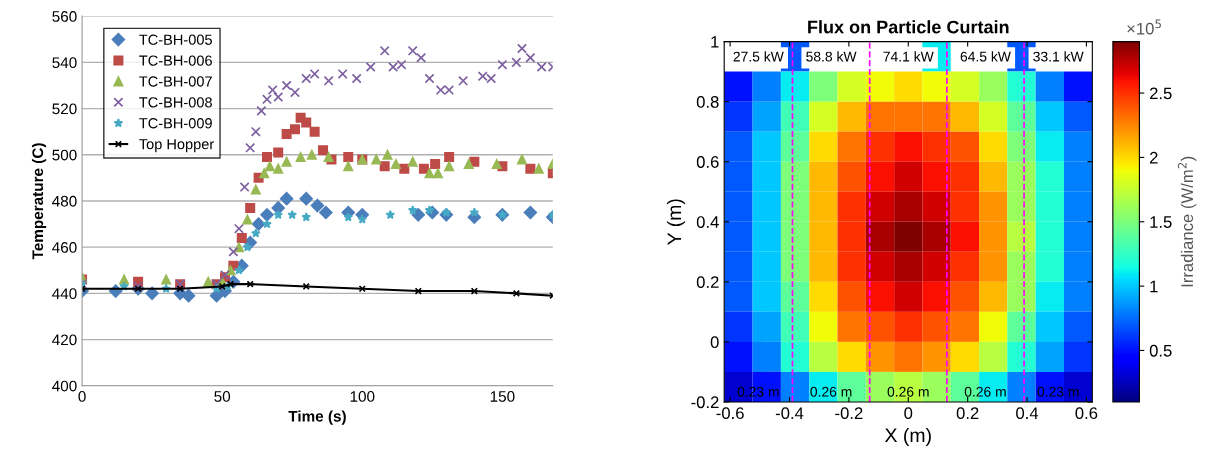 The width and height of the screenshot is (1207, 462). What do you see at coordinates (1086, 413) in the screenshot?
I see `x-tick-label: 0.6` at bounding box center [1086, 413].